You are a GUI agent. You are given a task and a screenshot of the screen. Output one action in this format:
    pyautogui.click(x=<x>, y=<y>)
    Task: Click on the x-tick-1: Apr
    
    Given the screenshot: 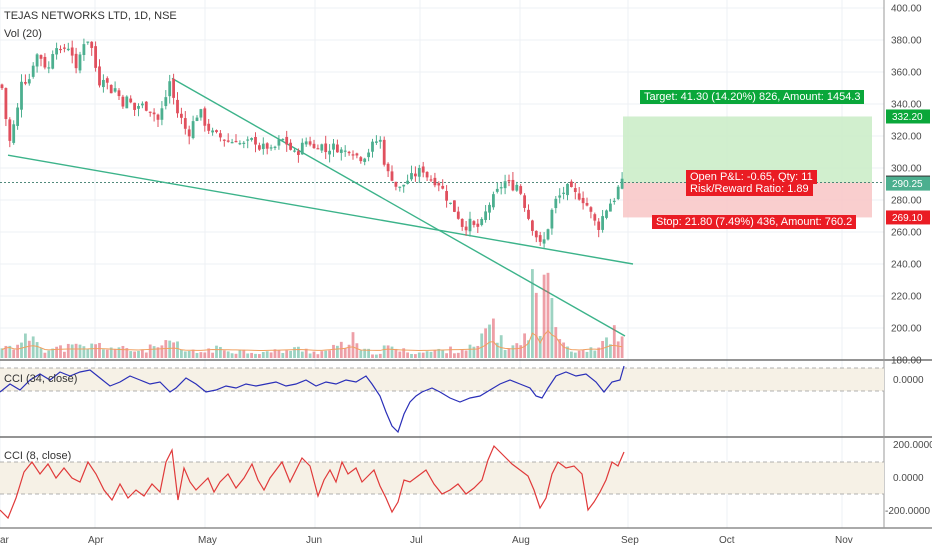 What is the action you would take?
    pyautogui.click(x=96, y=540)
    